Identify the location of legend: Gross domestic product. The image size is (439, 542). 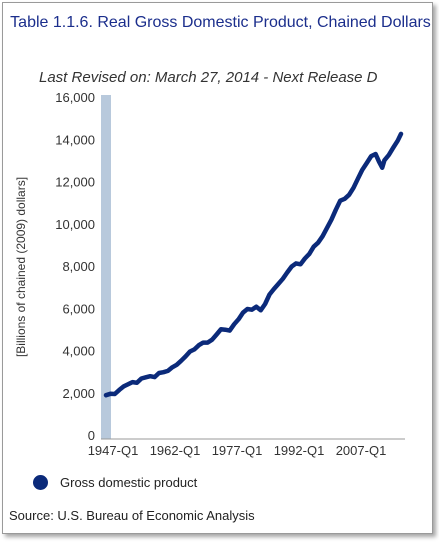
(115, 482).